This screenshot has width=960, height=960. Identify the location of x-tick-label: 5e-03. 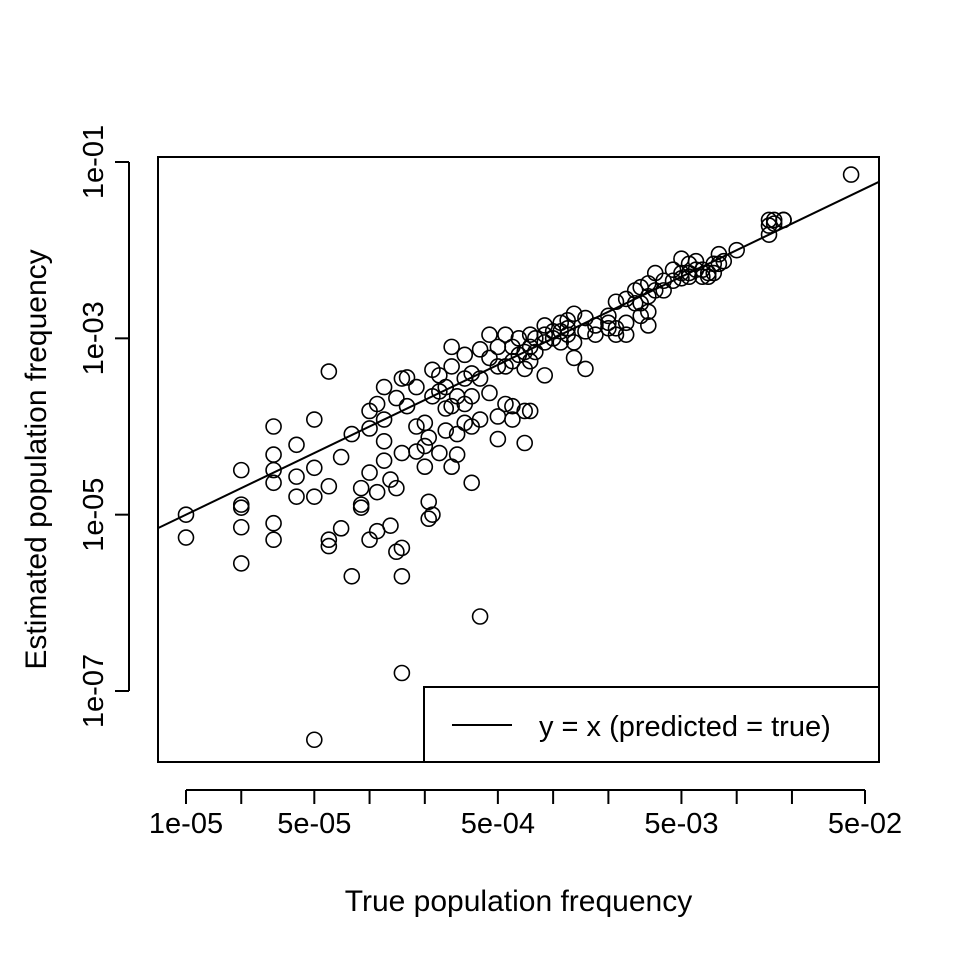
(681, 824).